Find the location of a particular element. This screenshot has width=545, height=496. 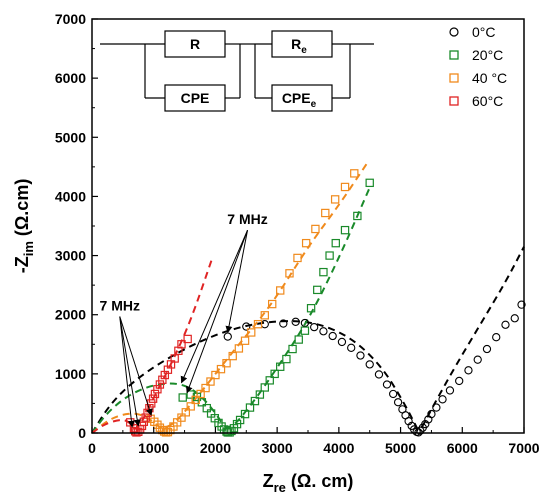

x-tick-label: 0 is located at coordinates (92, 448).